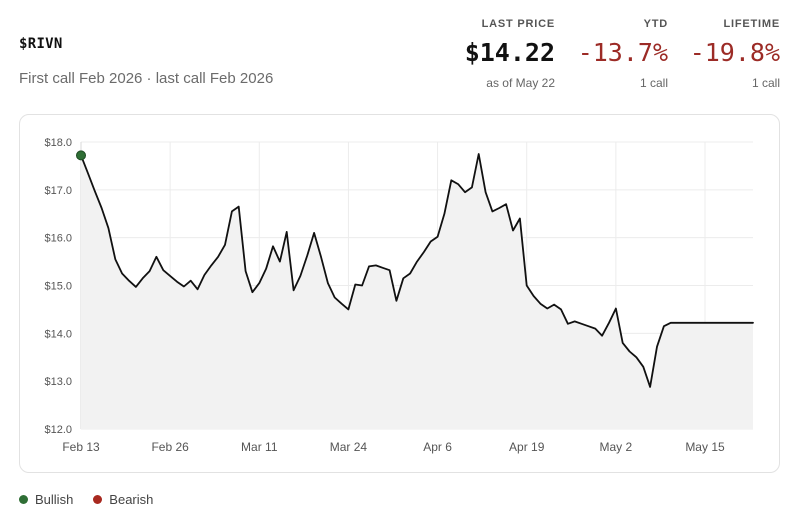 This screenshot has width=810, height=520. Describe the element at coordinates (58, 430) in the screenshot. I see `y-tick-label: $12.0` at that location.